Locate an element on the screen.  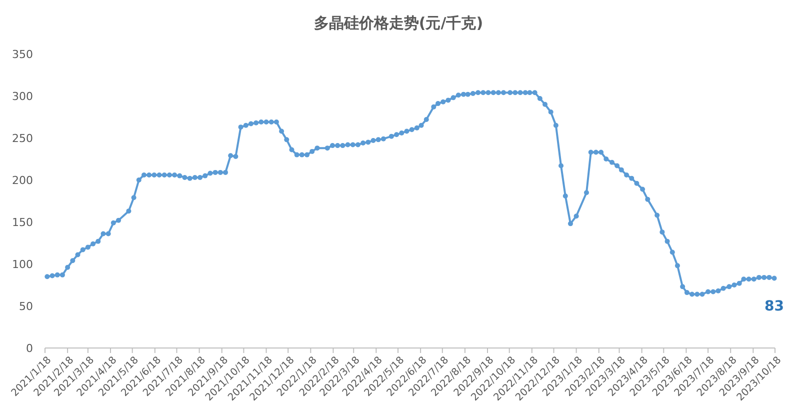
y-tick-label: 100 is located at coordinates (22, 264).